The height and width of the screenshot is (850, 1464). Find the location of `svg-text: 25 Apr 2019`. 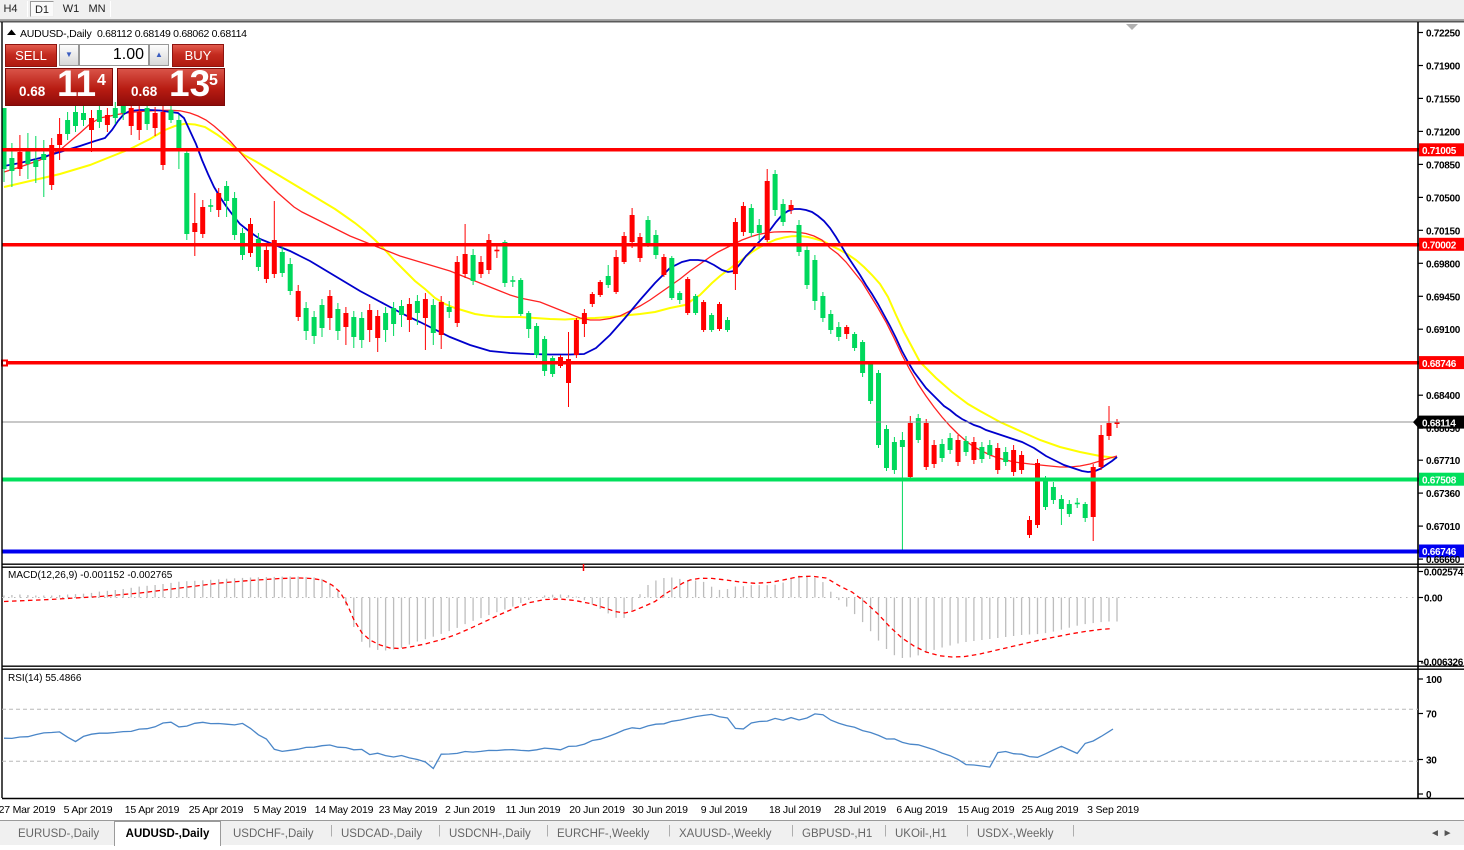

svg-text: 25 Apr 2019 is located at coordinates (216, 810).